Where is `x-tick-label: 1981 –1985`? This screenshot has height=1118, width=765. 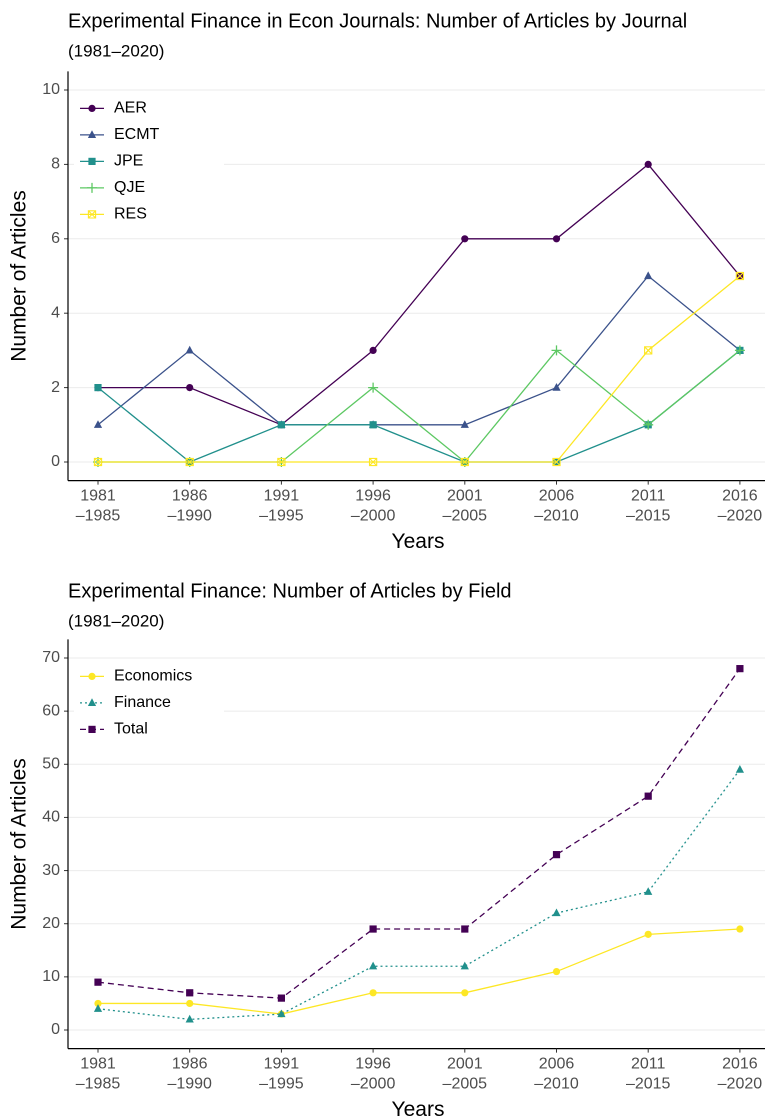
x-tick-label: 1981 –1985 is located at coordinates (98, 506).